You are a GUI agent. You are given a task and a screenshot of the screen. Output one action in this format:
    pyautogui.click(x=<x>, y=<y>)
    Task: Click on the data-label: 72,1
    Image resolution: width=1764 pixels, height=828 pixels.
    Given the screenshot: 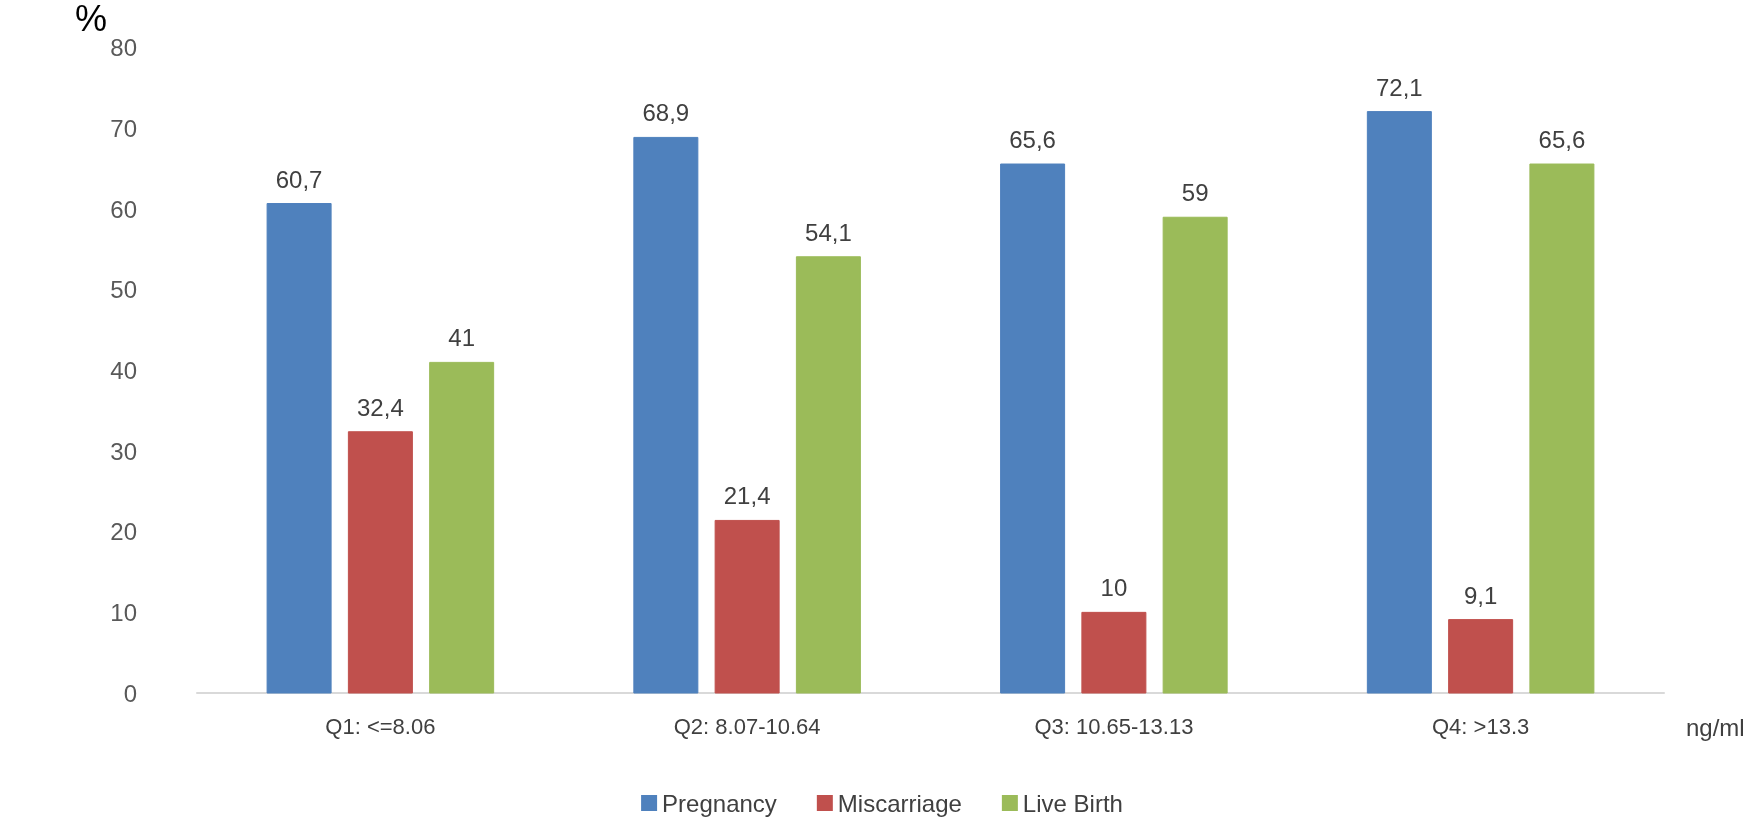 What is the action you would take?
    pyautogui.click(x=1399, y=87)
    